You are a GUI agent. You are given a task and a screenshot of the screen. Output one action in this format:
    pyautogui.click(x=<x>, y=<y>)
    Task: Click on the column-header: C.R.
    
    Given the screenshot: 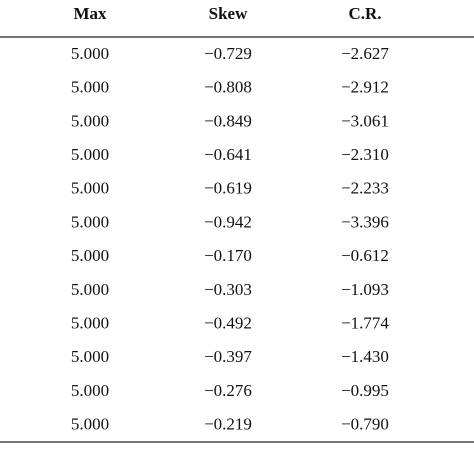 What is the action you would take?
    pyautogui.click(x=364, y=13)
    